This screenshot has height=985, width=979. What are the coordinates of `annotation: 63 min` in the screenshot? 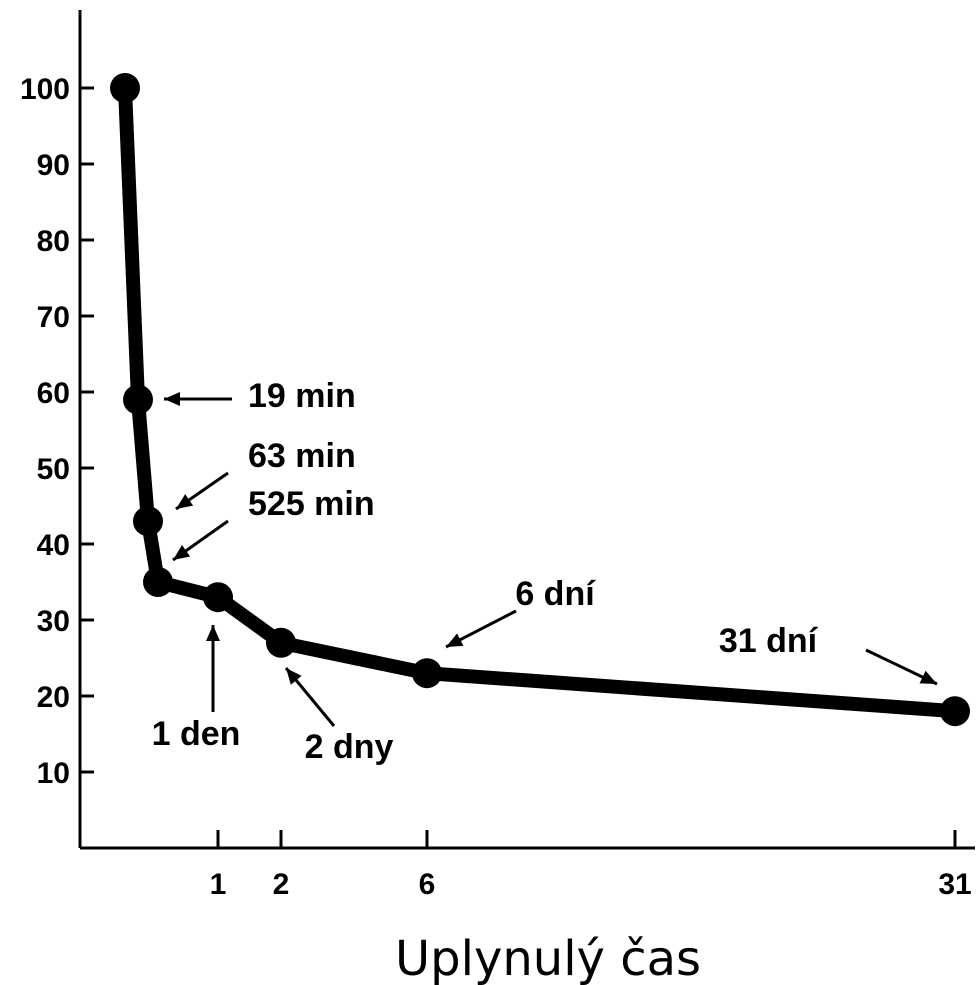 It's located at (265, 474).